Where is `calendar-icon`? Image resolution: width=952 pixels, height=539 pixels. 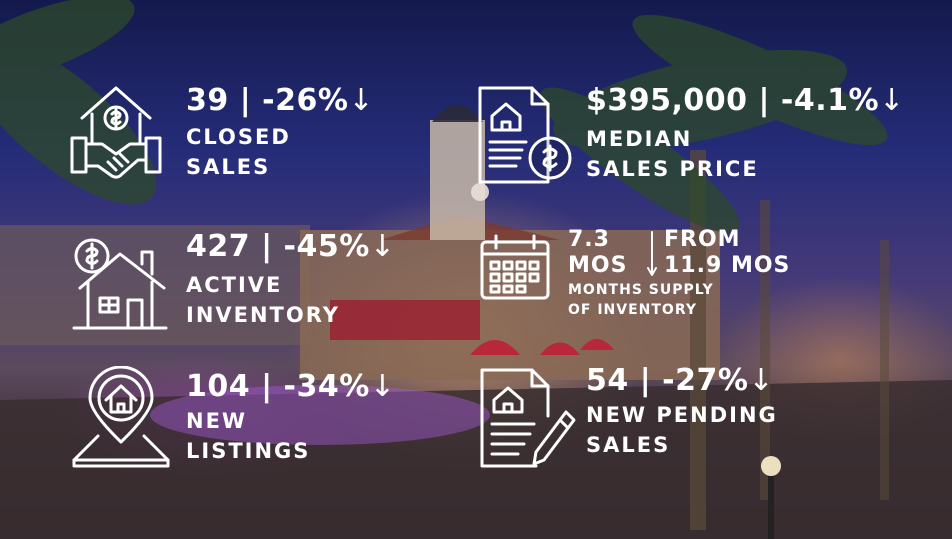
calendar-icon is located at coordinates (515, 267).